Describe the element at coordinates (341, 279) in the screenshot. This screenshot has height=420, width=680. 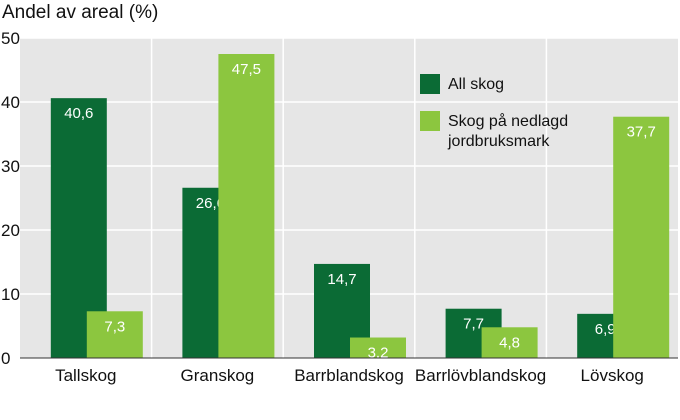
I see `bar-value-label: 14,7` at that location.